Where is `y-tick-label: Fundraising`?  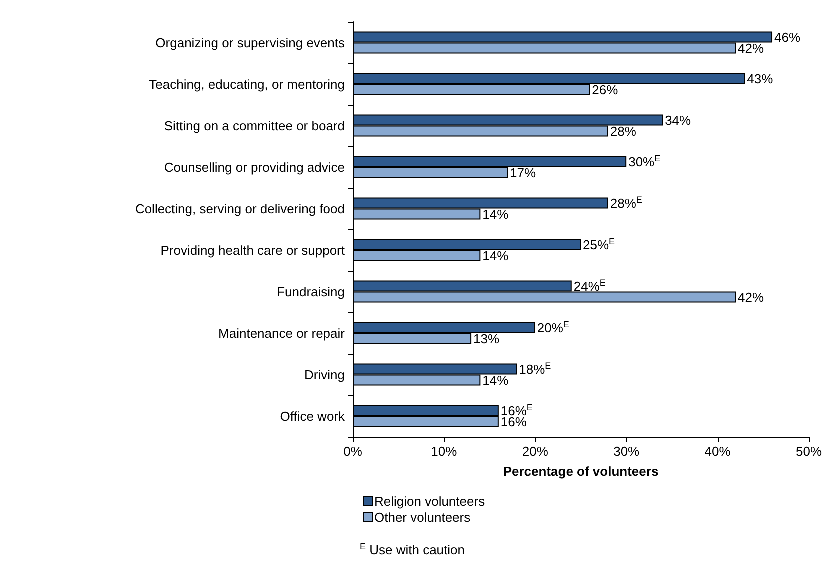 y-tick-label: Fundraising is located at coordinates (311, 292).